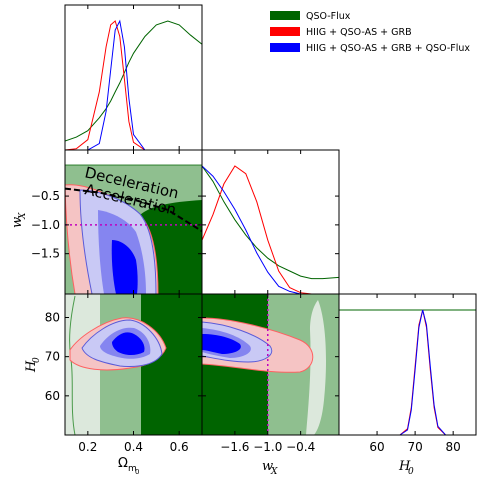  I want to click on om-marginal-combined, so click(133, 84).